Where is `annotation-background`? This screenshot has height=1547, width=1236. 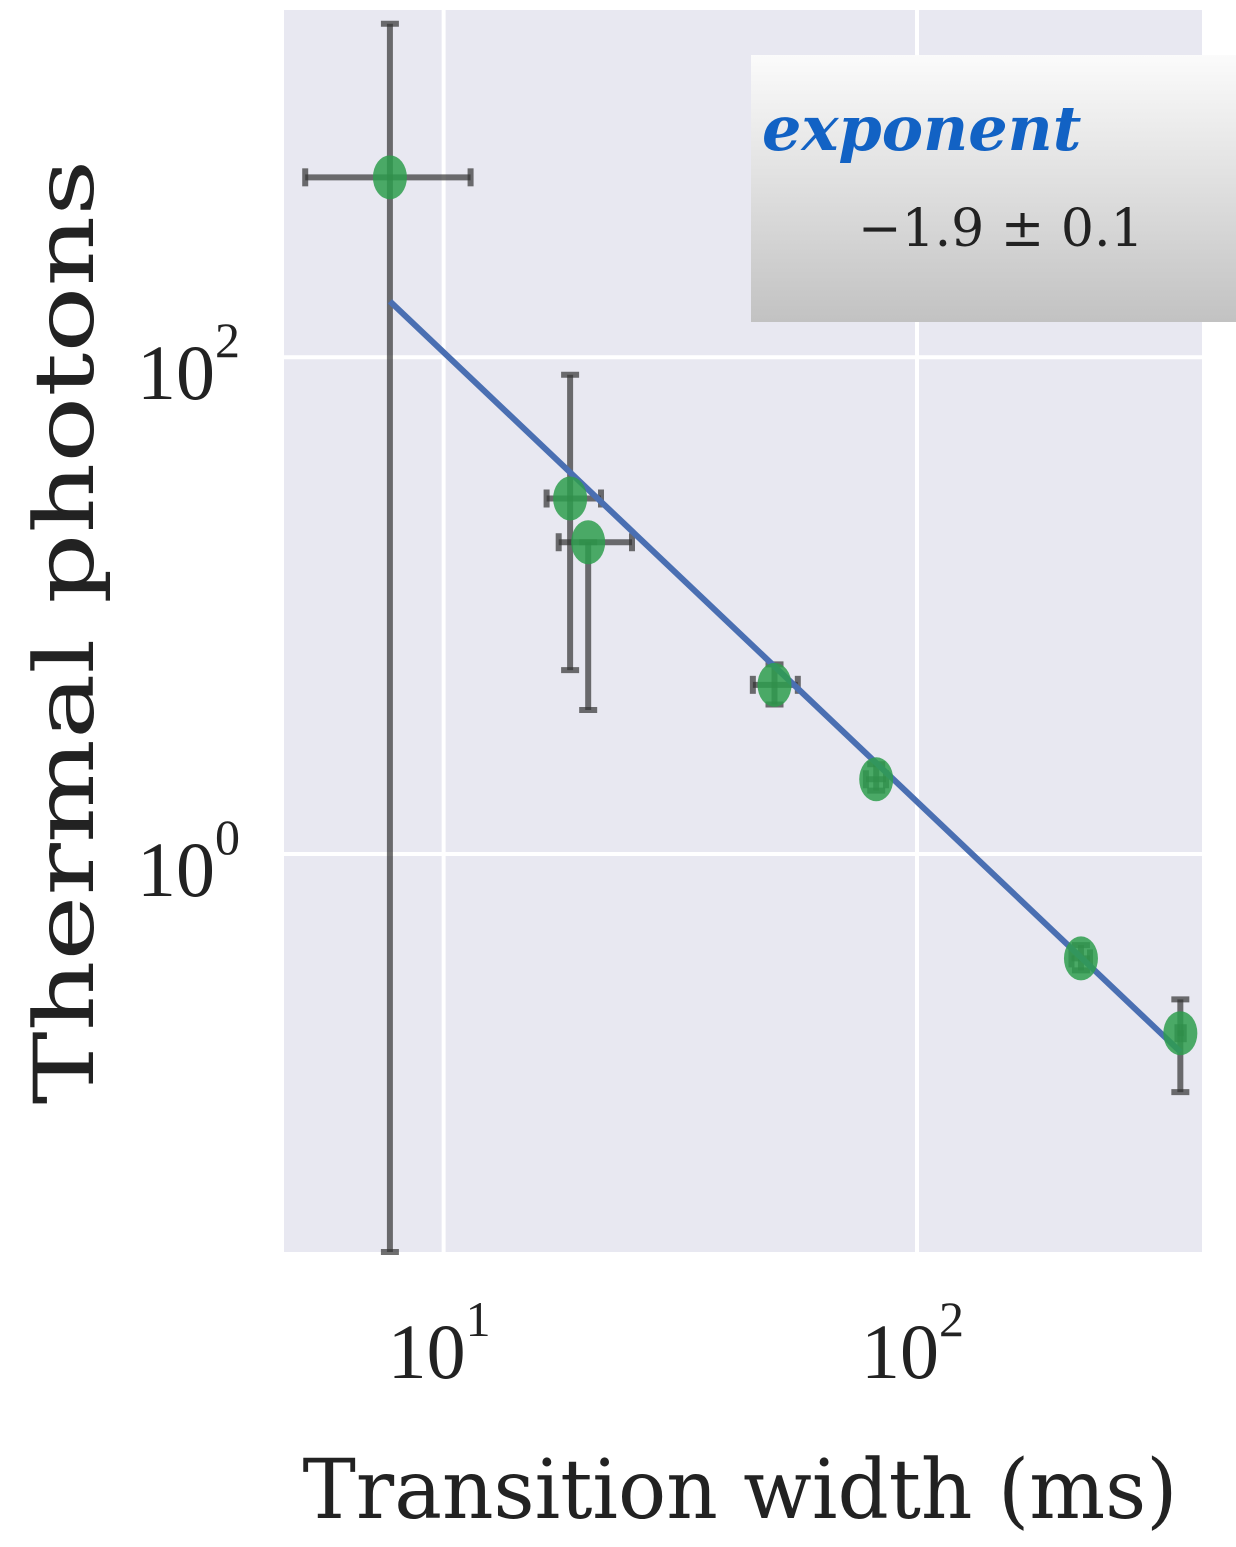
annotation-background is located at coordinates (993, 188).